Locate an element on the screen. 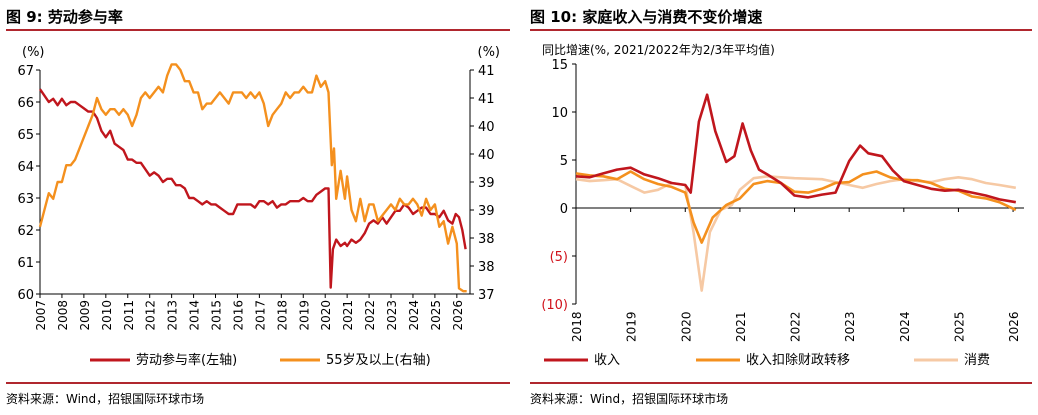  left-y-tick-label: 65 is located at coordinates (25, 135).